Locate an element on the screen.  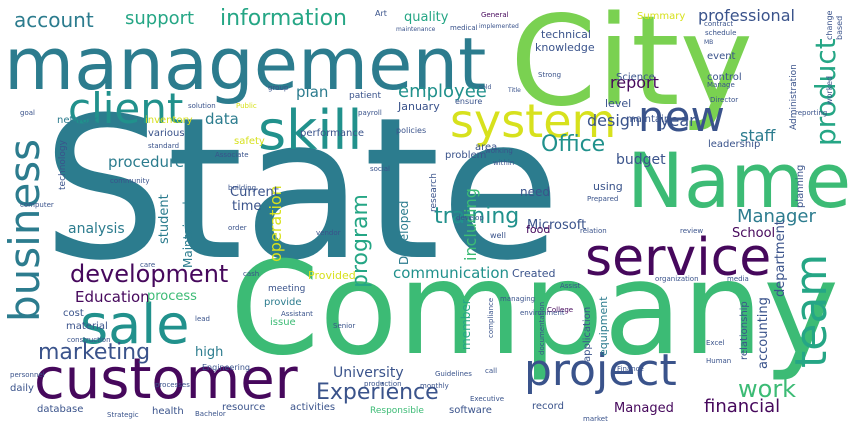
word-training: training is located at coordinates (477, 216).